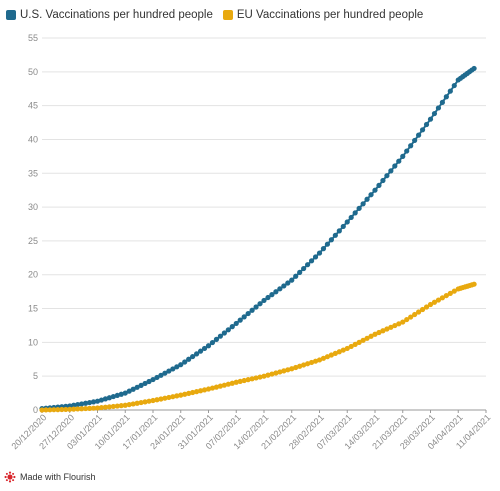 This screenshot has width=500, height=491. I want to click on legend-item-eu: EU Vaccinations per hundred people, so click(322, 15).